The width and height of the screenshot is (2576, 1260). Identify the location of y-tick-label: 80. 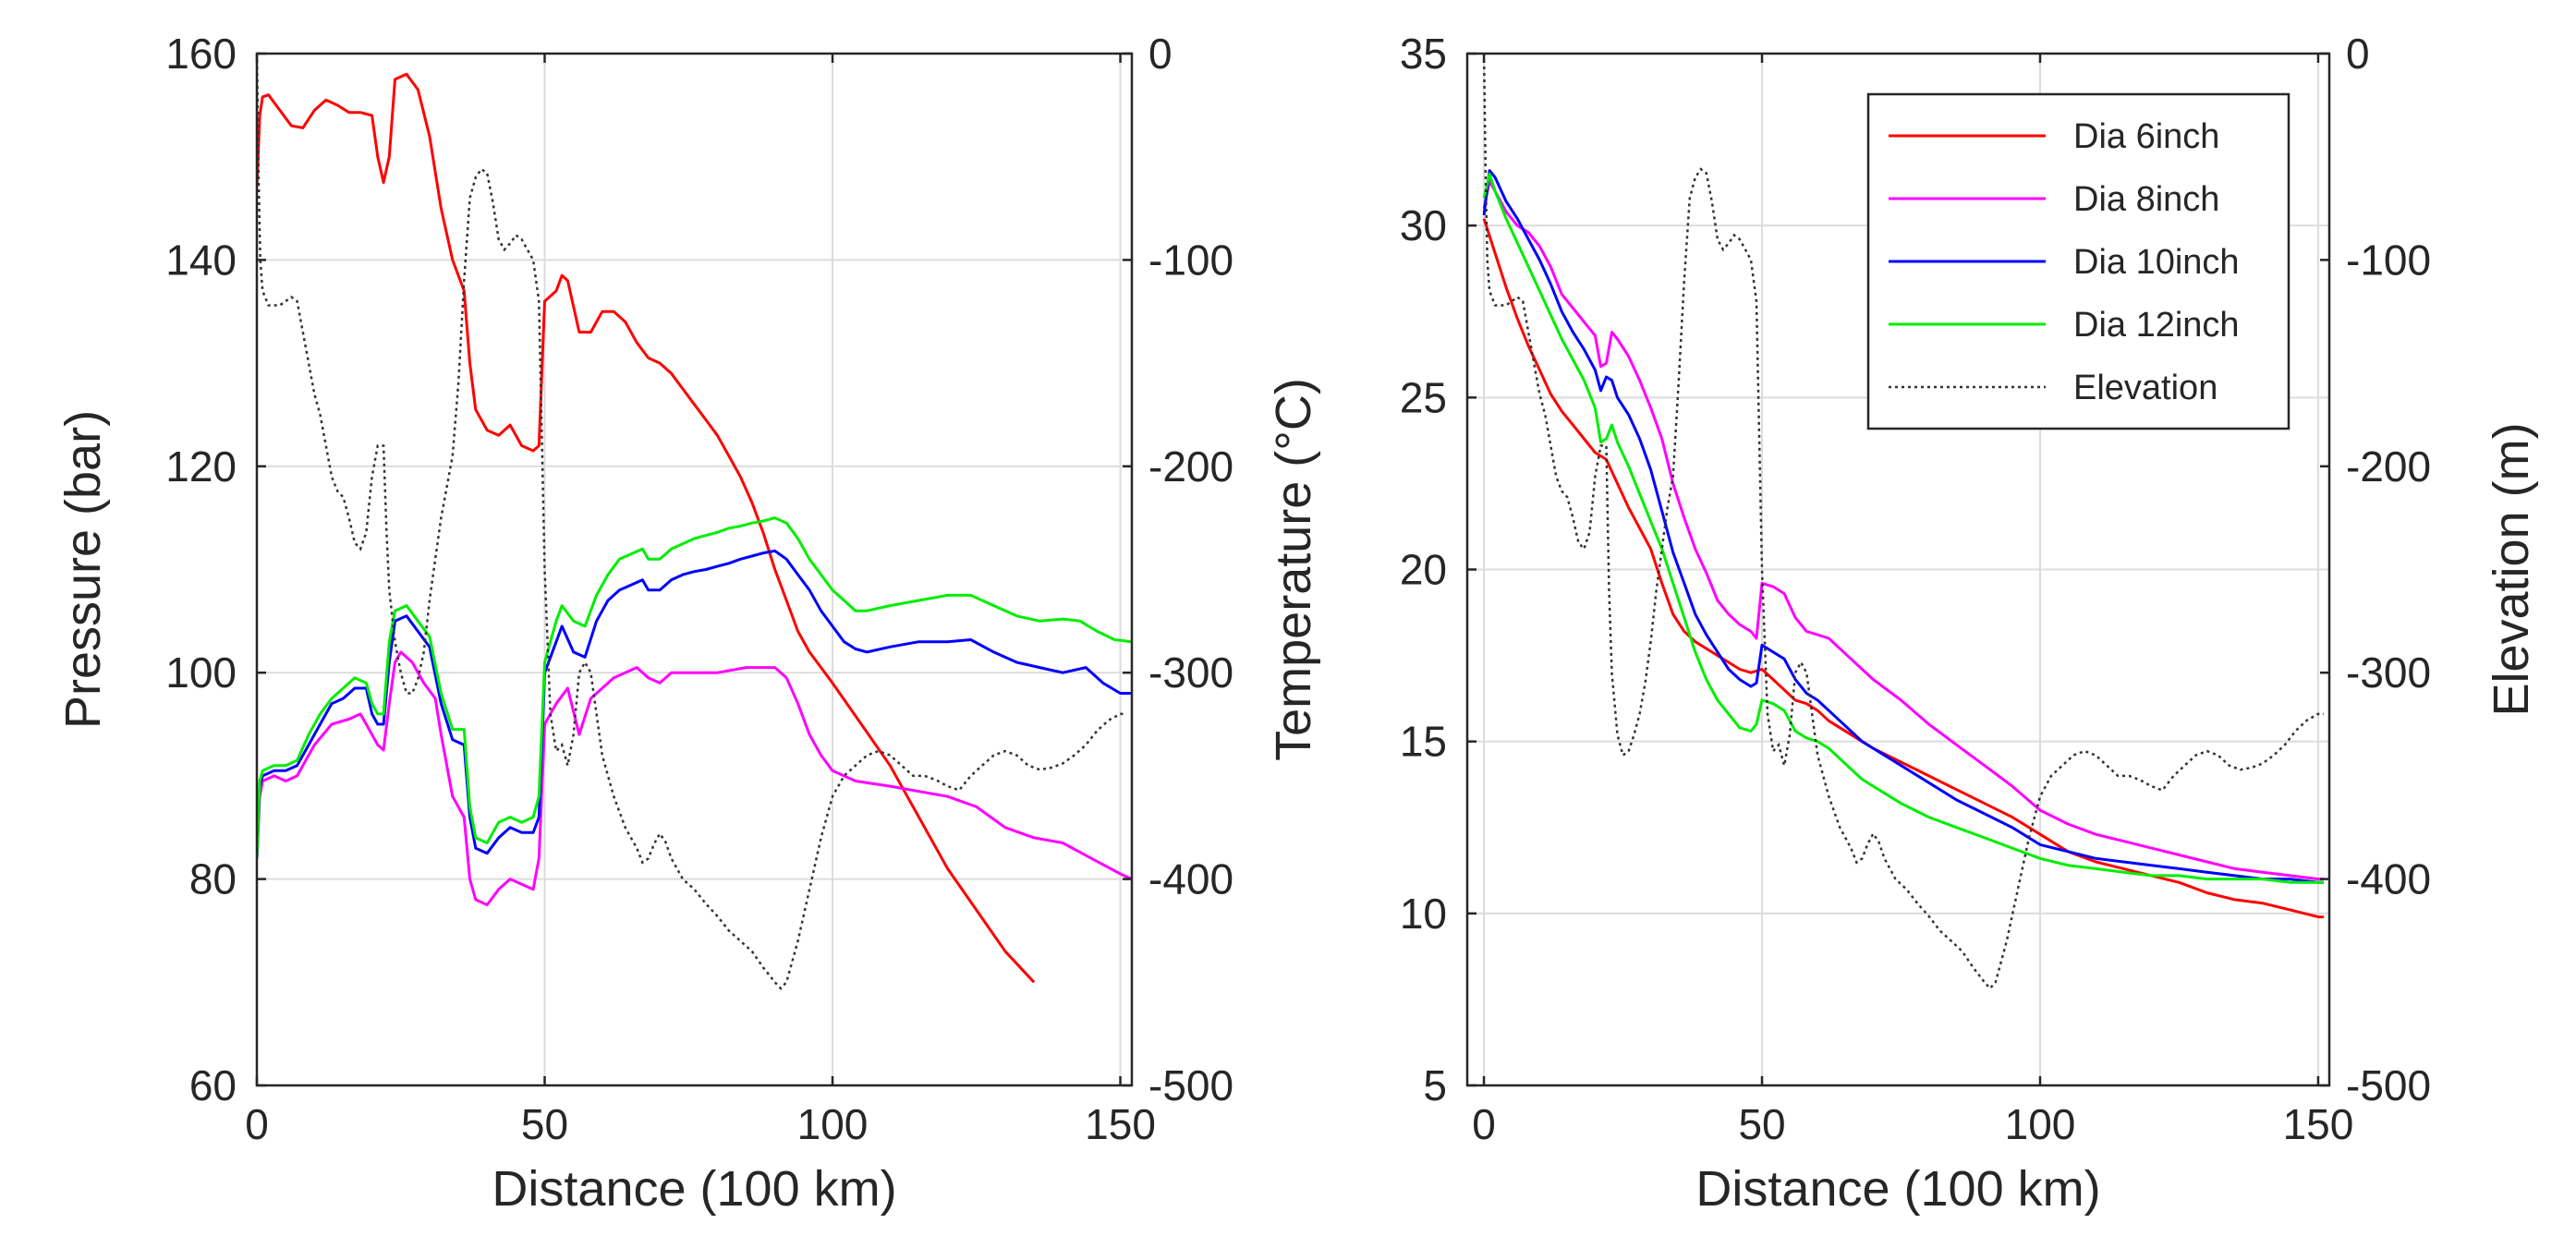
(213, 879).